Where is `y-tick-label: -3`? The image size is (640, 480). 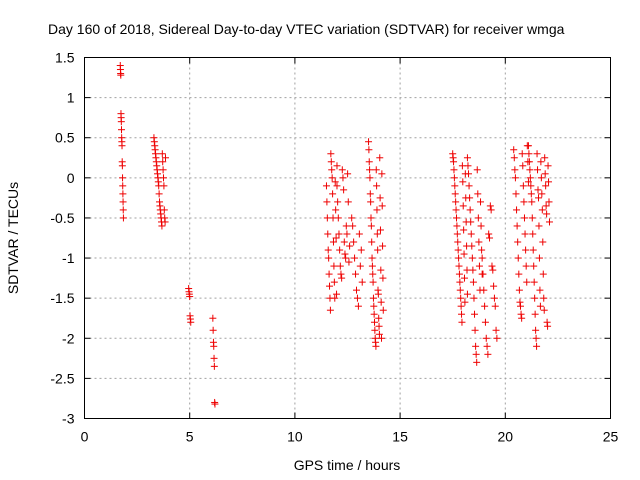
y-tick-label: -3 is located at coordinates (68, 419).